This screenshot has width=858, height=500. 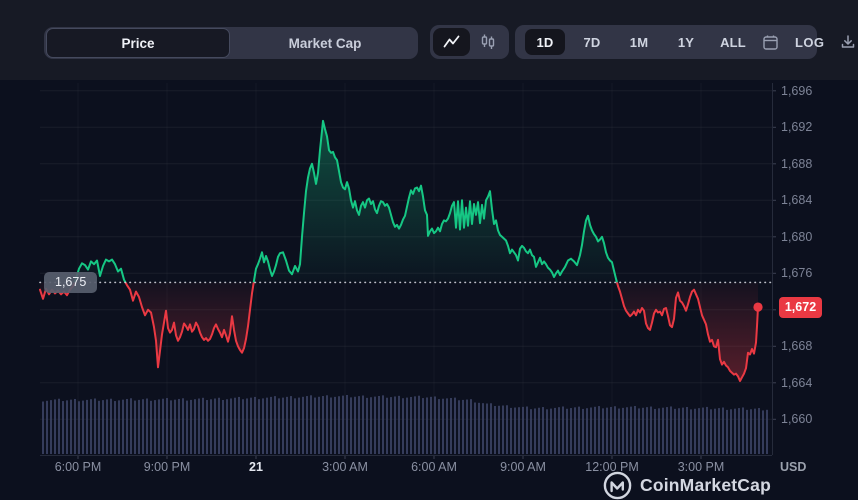 I want to click on candlestick-chart-button, so click(x=488, y=42).